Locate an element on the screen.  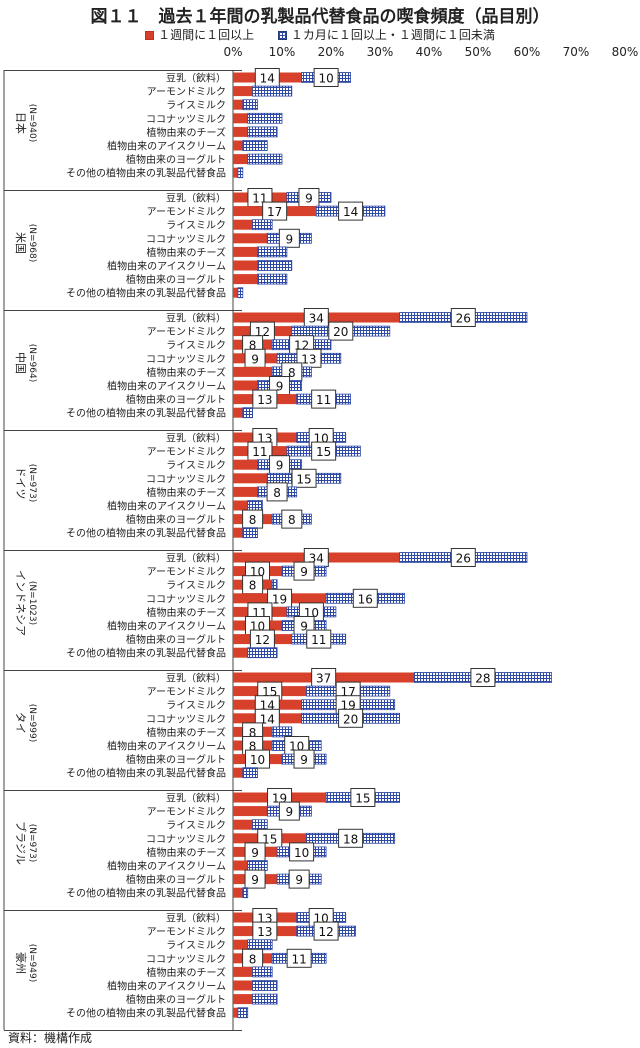
group-country-label: 豪州 is located at coordinates (21, 963).